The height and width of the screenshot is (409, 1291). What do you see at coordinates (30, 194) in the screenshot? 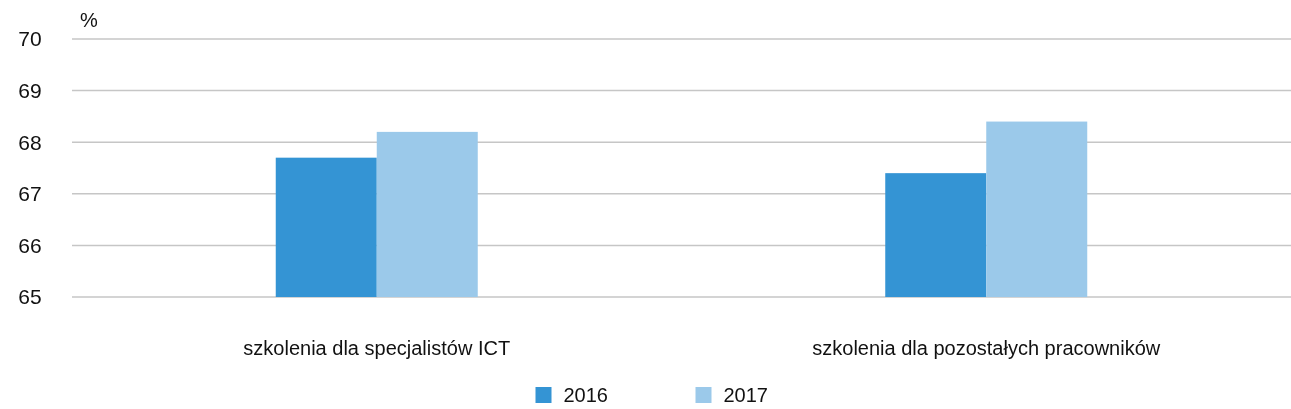
I see `y-tick-label: 67` at bounding box center [30, 194].